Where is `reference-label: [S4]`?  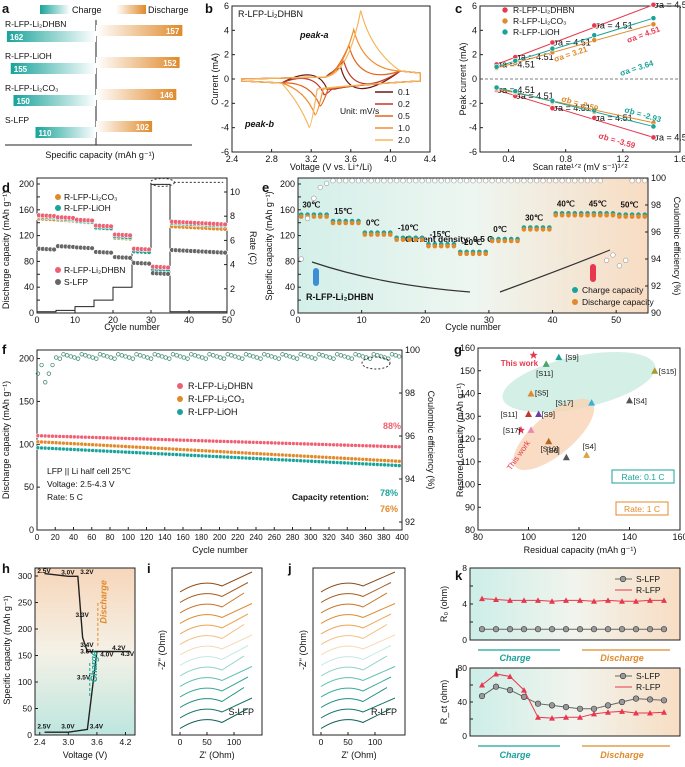
reference-label: [S4] is located at coordinates (640, 400).